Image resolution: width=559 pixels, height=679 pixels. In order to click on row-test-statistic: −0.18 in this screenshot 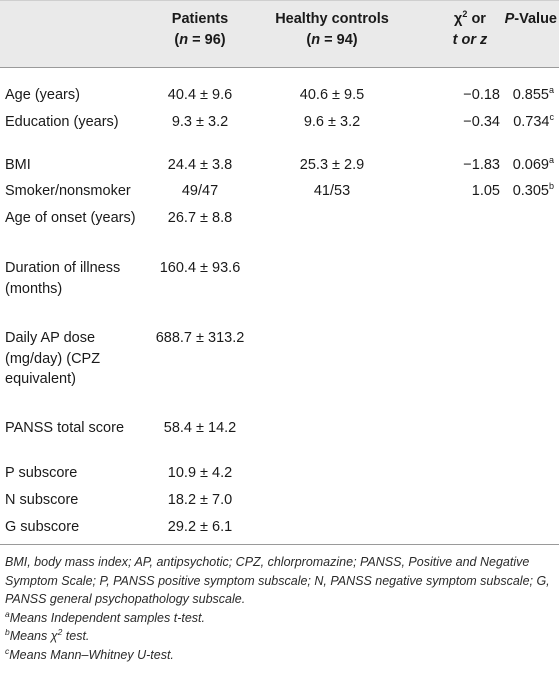, I will do `click(481, 95)`.